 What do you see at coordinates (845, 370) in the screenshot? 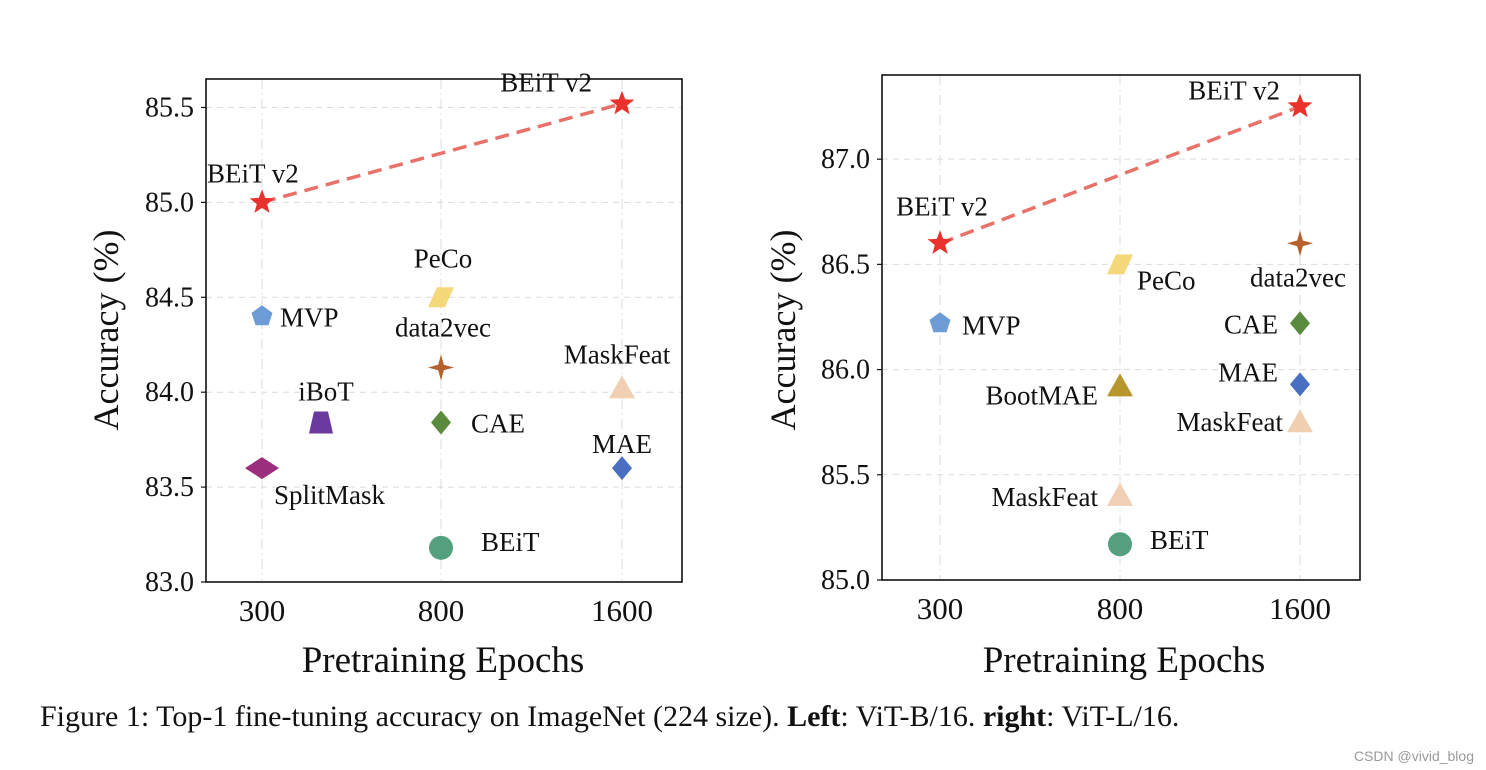
I see `right-ytick-label-2: 86.0` at bounding box center [845, 370].